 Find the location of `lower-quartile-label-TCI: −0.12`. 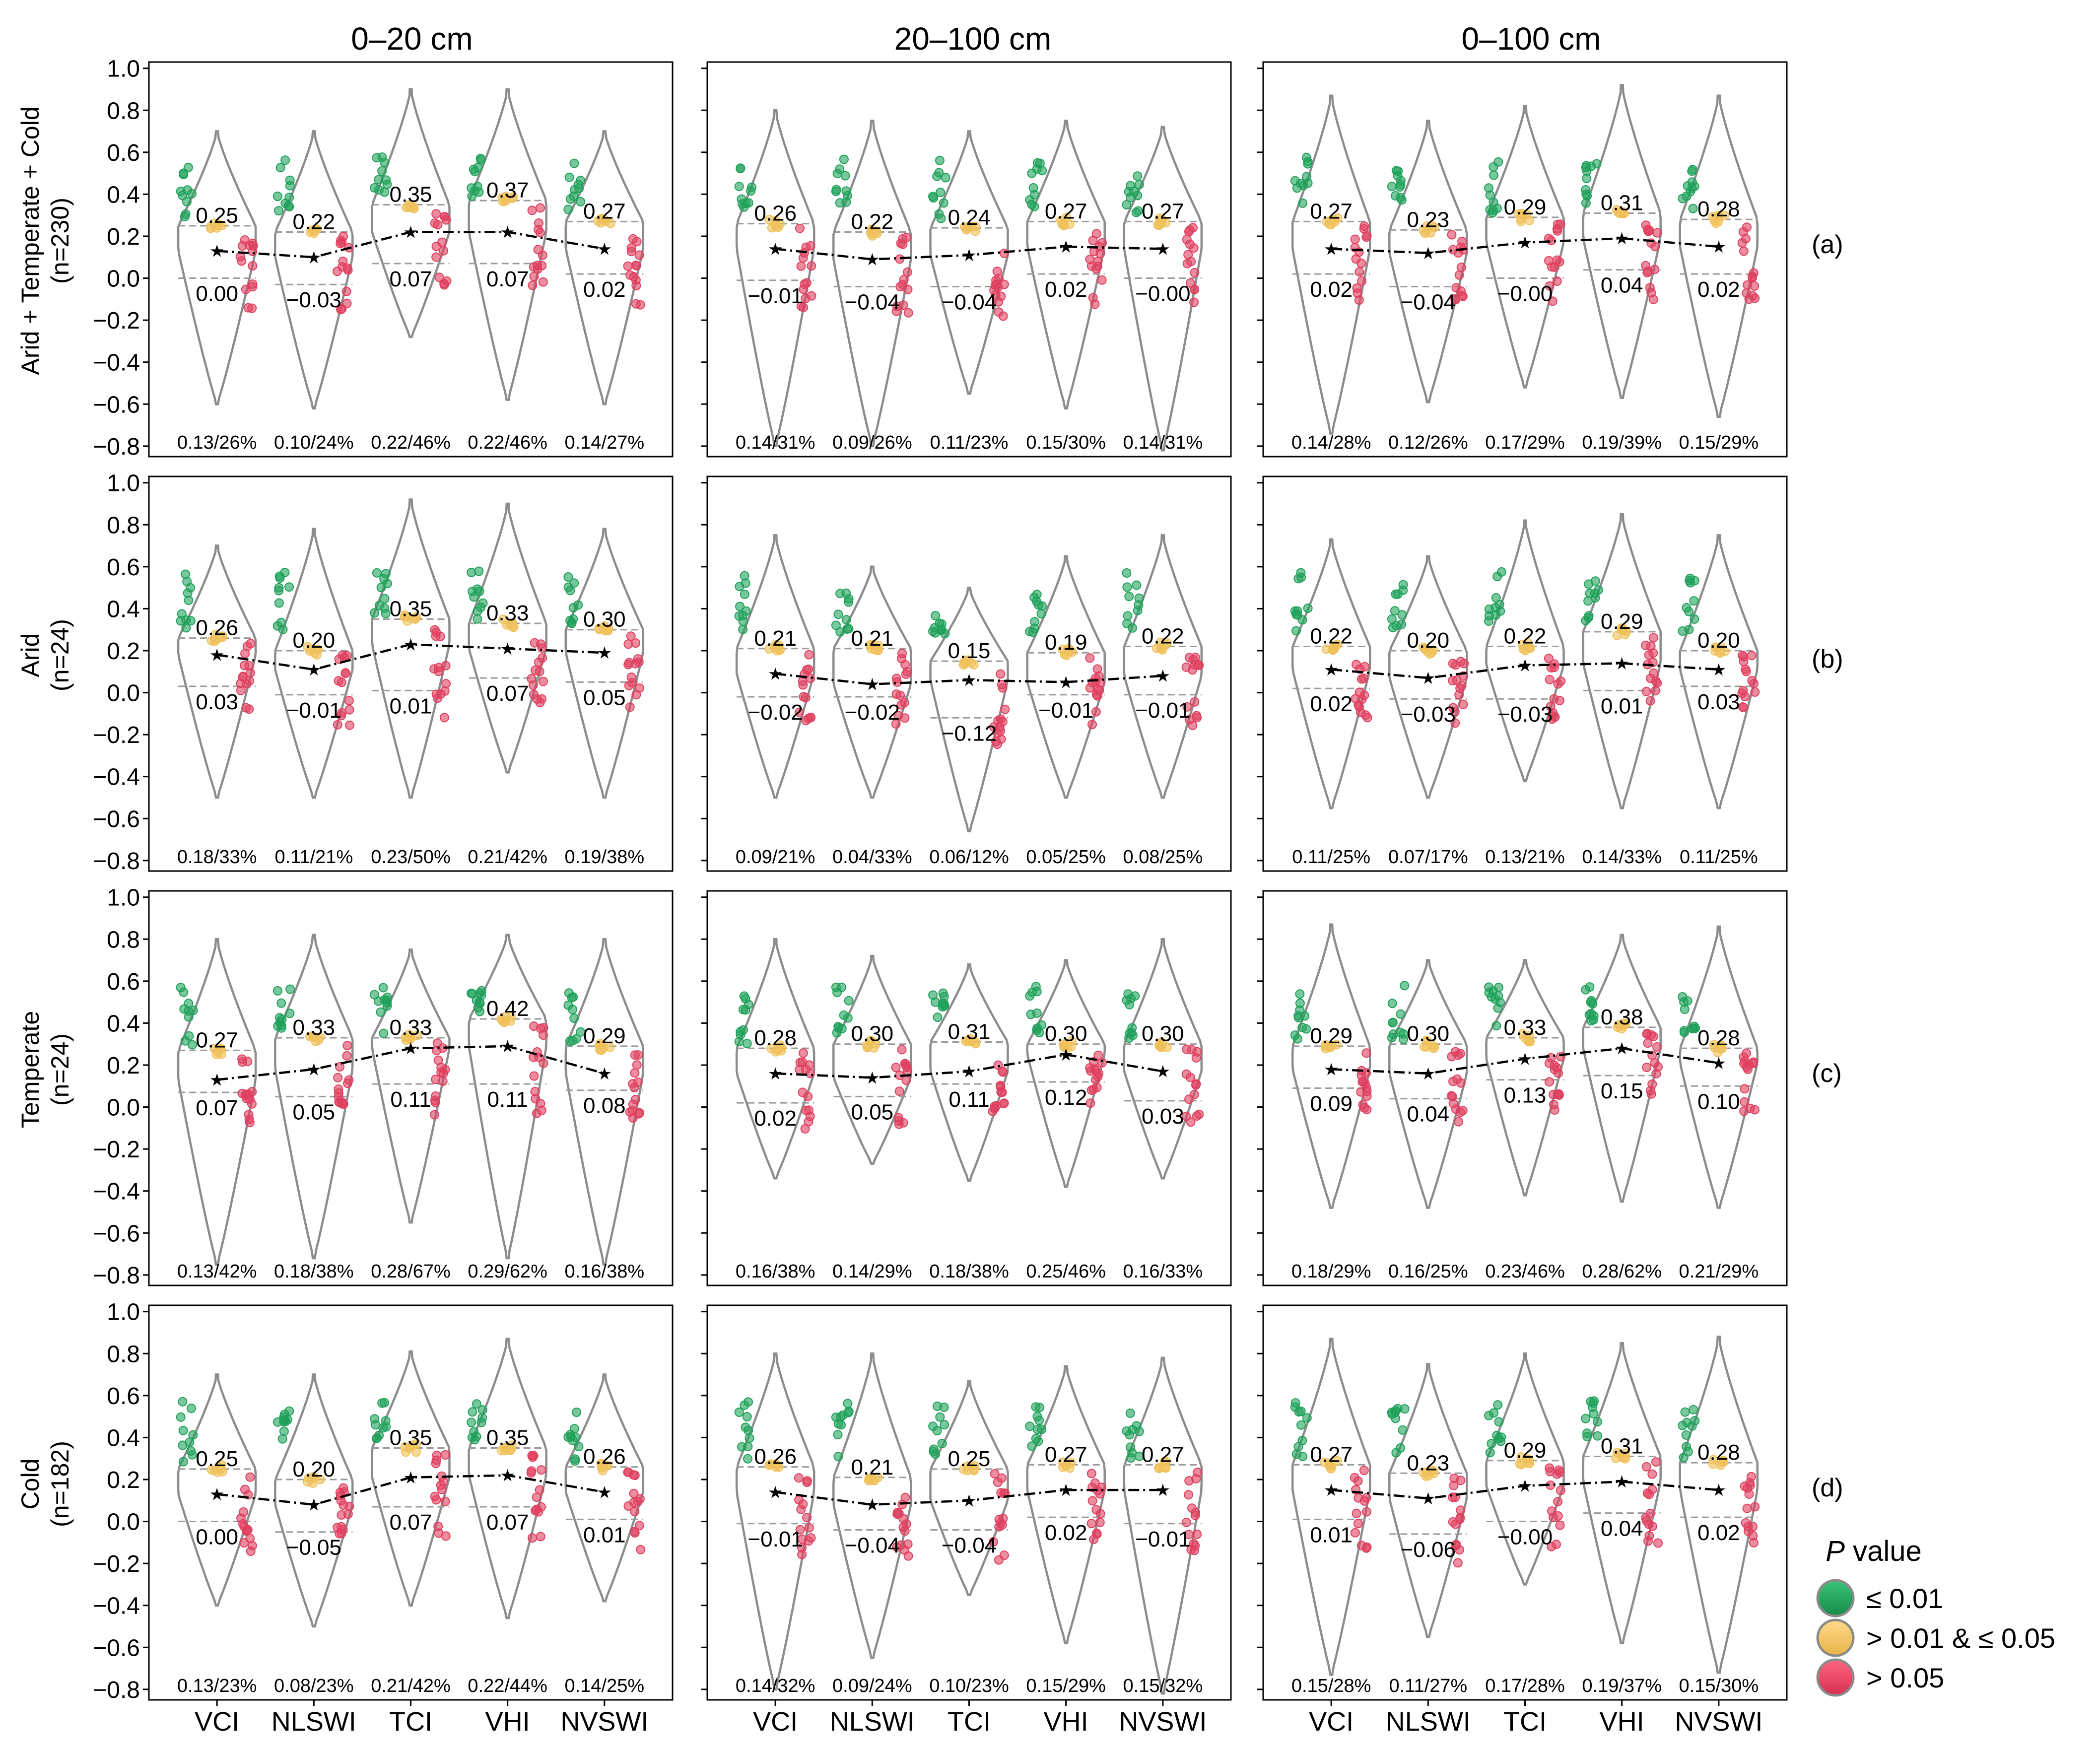

lower-quartile-label-TCI: −0.12 is located at coordinates (970, 733).